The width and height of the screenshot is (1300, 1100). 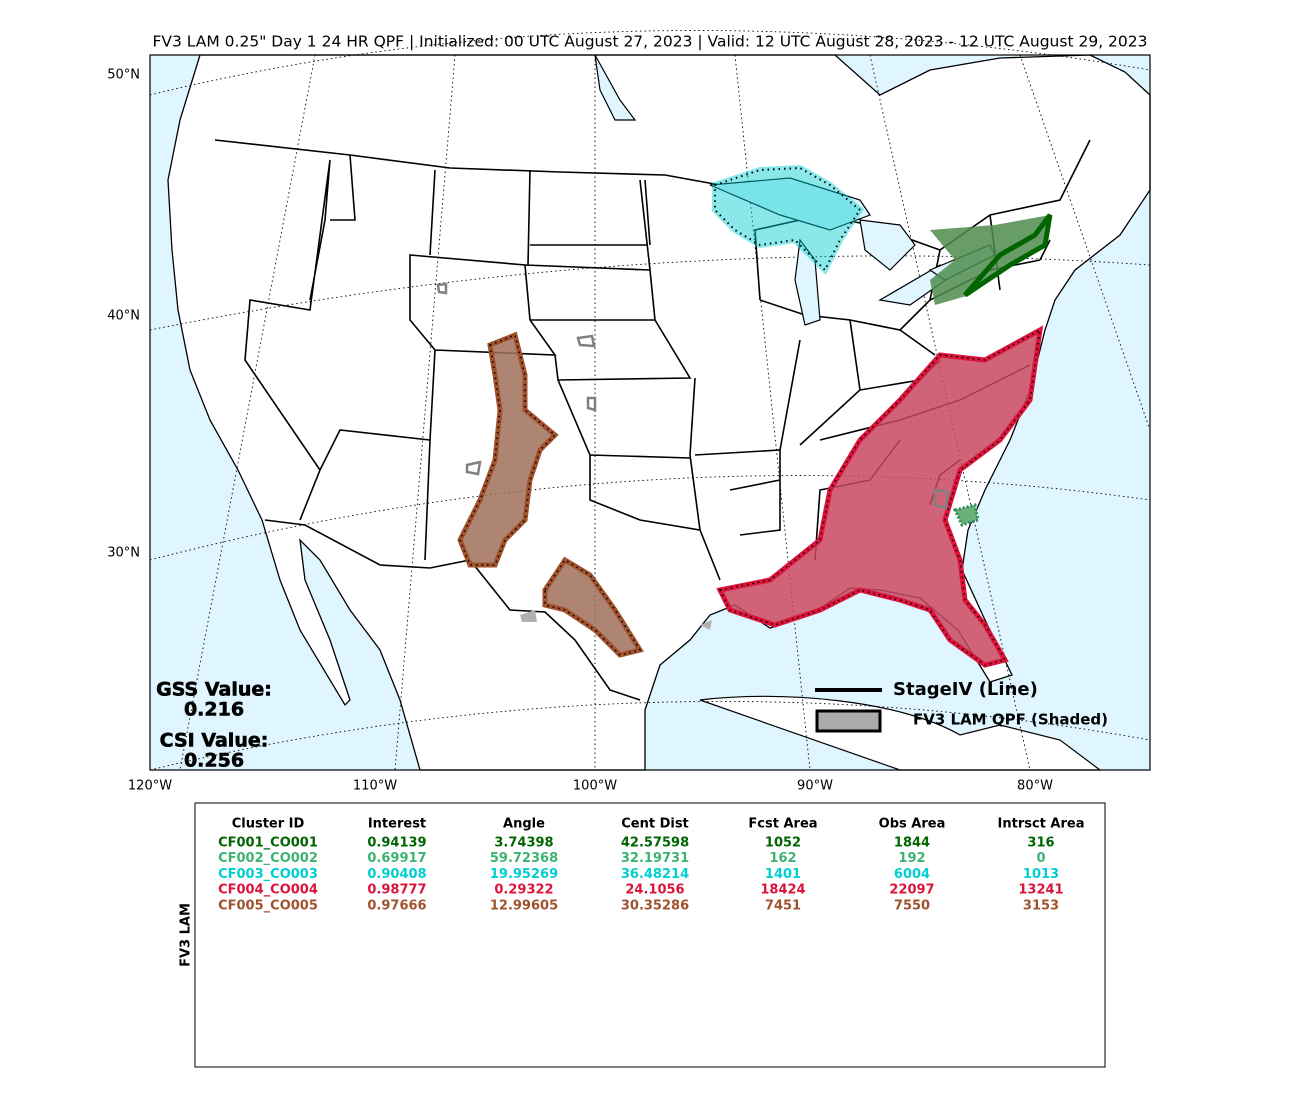 I want to click on table-cell: 0.94139, so click(x=396, y=843).